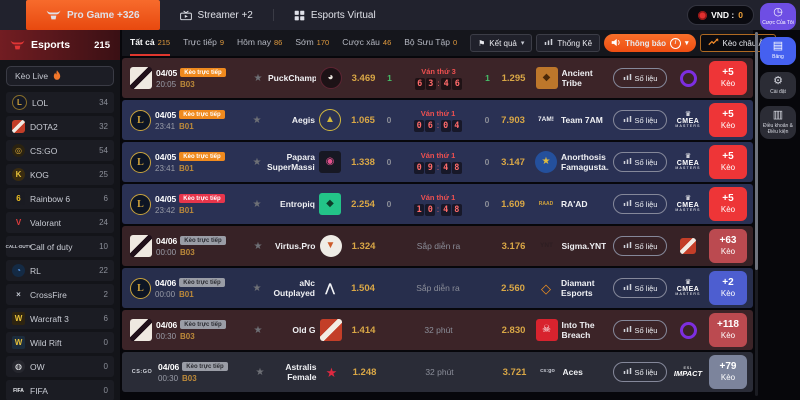 Image resolution: width=800 pixels, height=400 pixels. I want to click on timer-digit: 8, so click(456, 167).